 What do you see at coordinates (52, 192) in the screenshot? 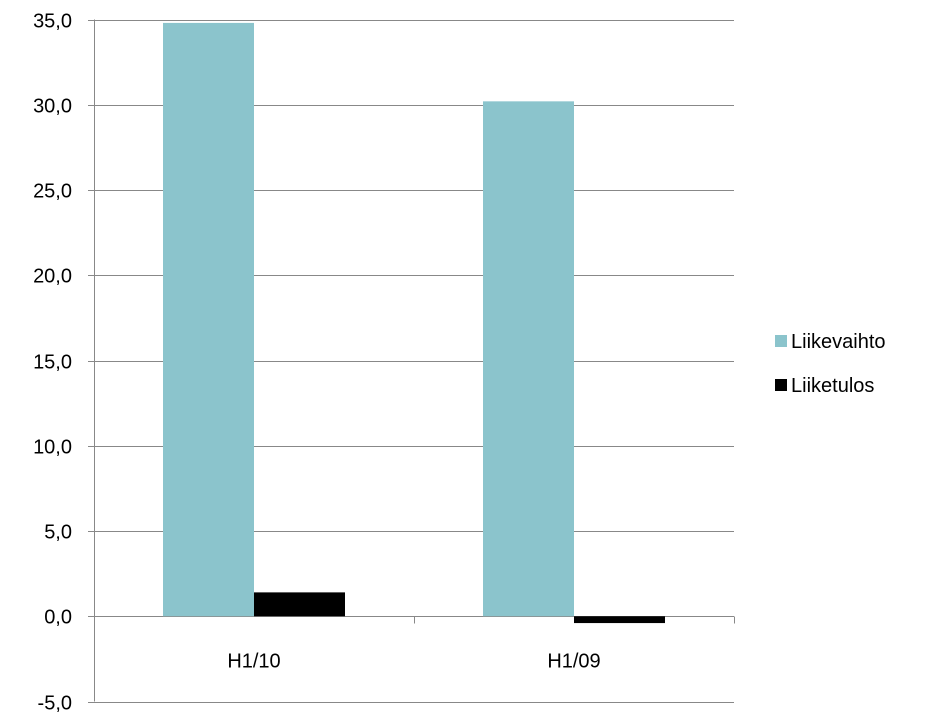
I see `y-tick-label: 25,0` at bounding box center [52, 192].